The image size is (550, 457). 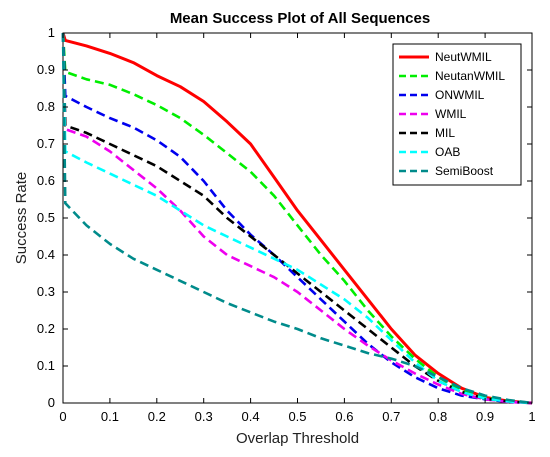 What do you see at coordinates (51, 32) in the screenshot?
I see `y-tick-label: 1` at bounding box center [51, 32].